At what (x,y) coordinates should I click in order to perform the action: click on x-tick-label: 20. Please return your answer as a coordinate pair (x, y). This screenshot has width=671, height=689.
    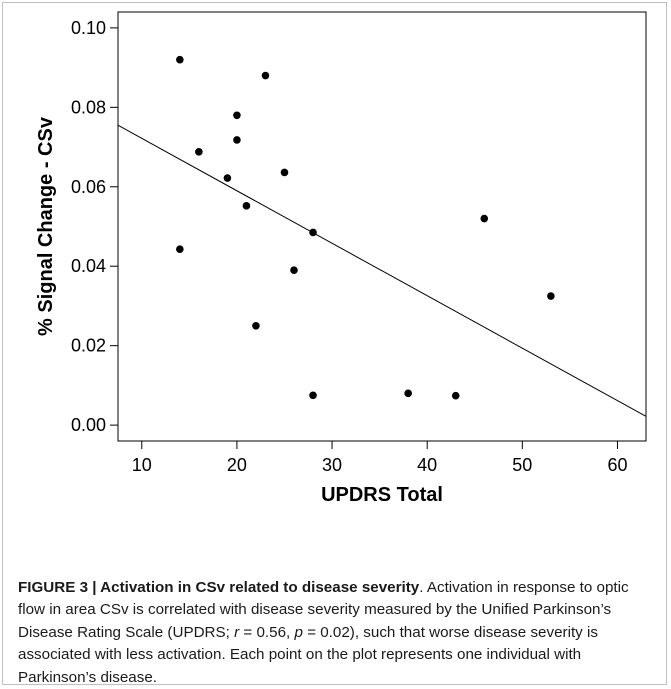
    Looking at the image, I should click on (237, 465).